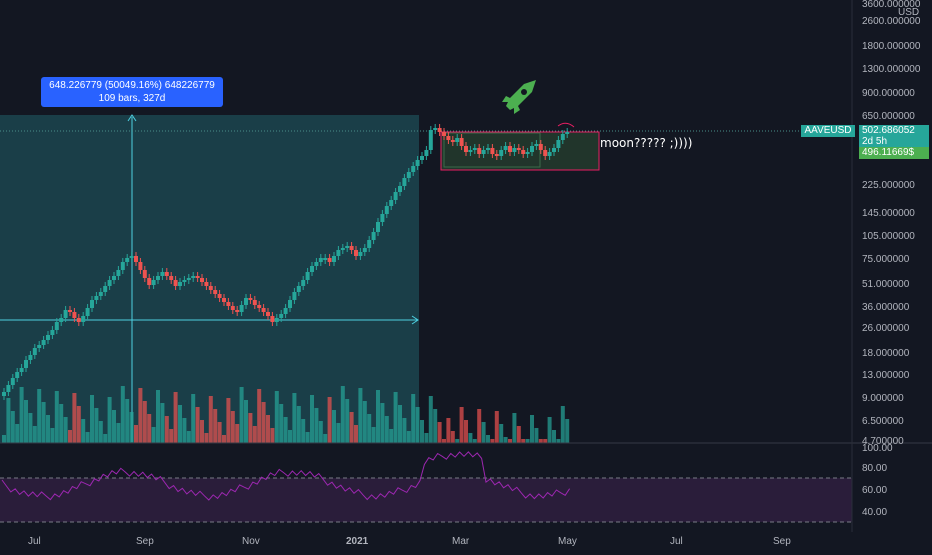 This screenshot has width=932, height=555. I want to click on range-rectangle, so click(520, 151).